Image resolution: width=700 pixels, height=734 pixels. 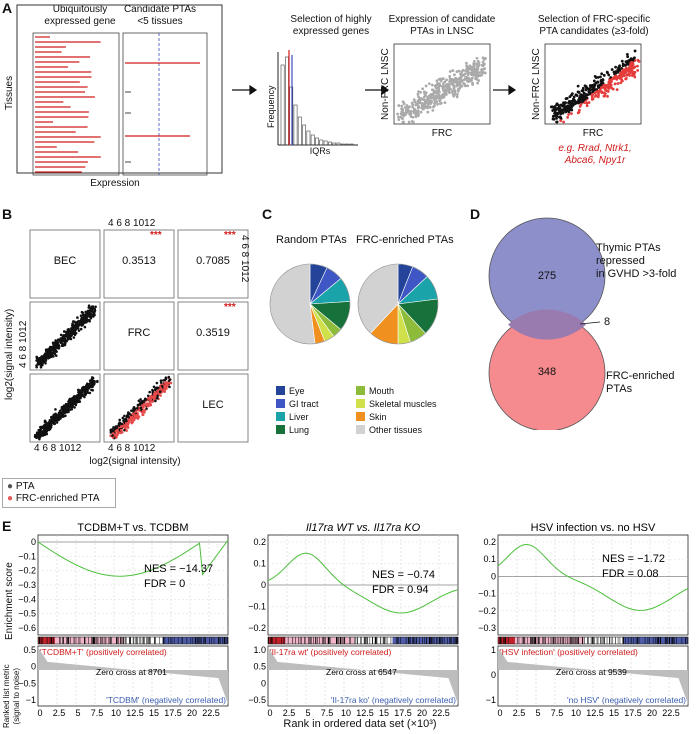 I want to click on ubiquitous-title: Ubiquitously expressed gene, so click(x=80, y=15).